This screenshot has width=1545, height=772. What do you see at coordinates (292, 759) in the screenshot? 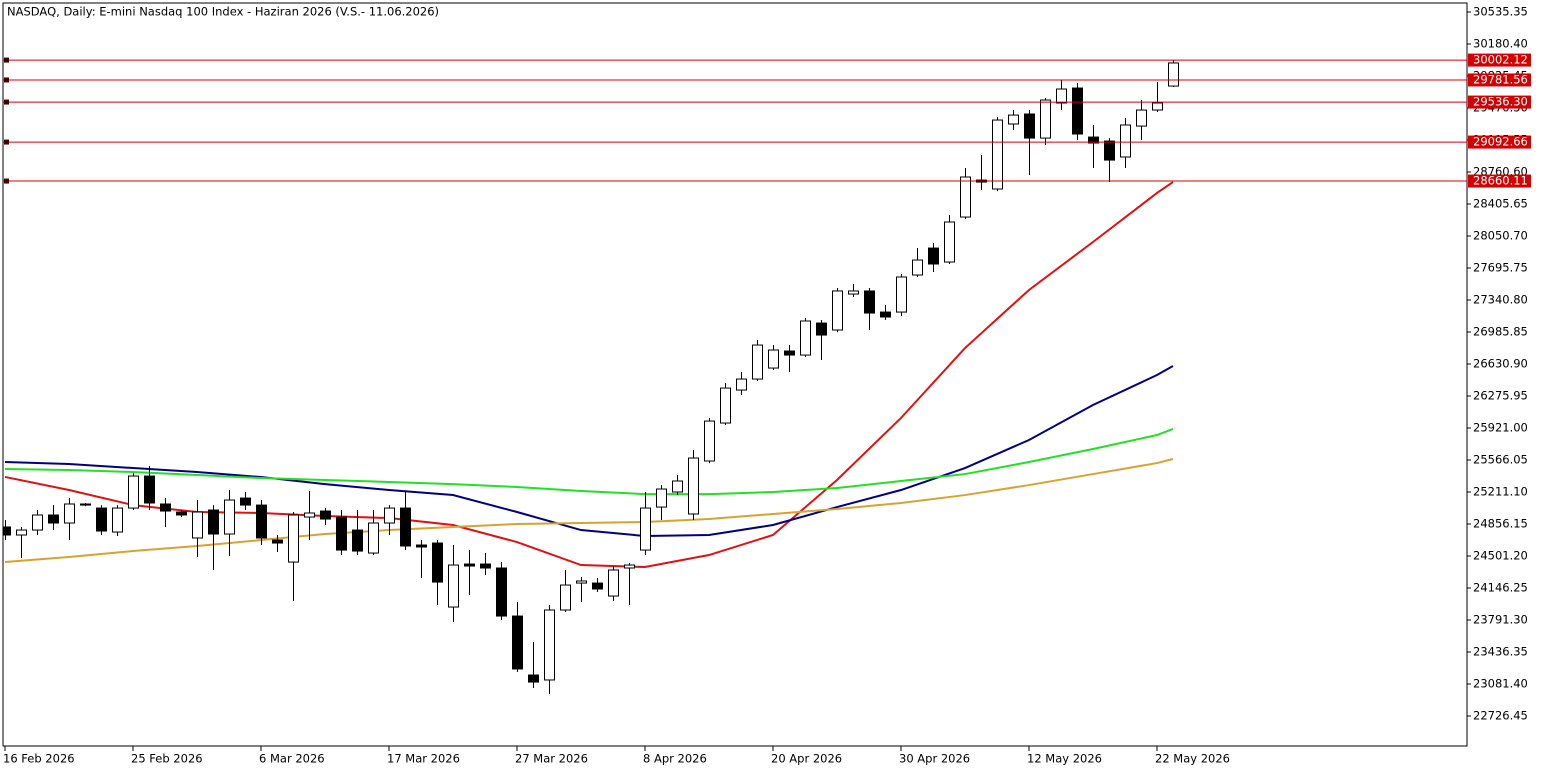
I see `x-tick-label: 6 Mar 2026` at bounding box center [292, 759].